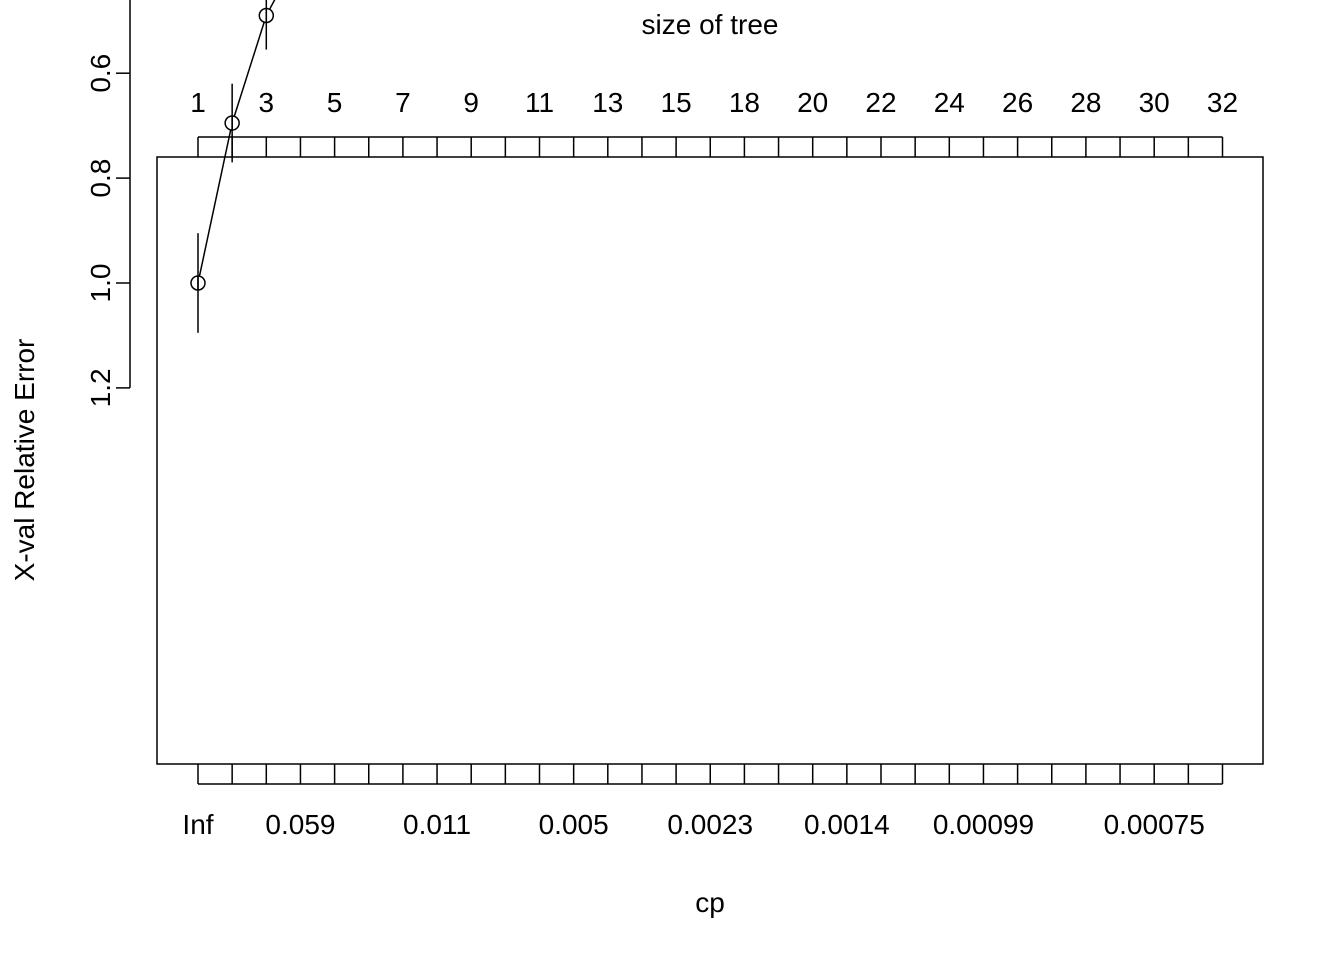 The height and width of the screenshot is (960, 1344). I want to click on top-tick-label: 24, so click(949, 102).